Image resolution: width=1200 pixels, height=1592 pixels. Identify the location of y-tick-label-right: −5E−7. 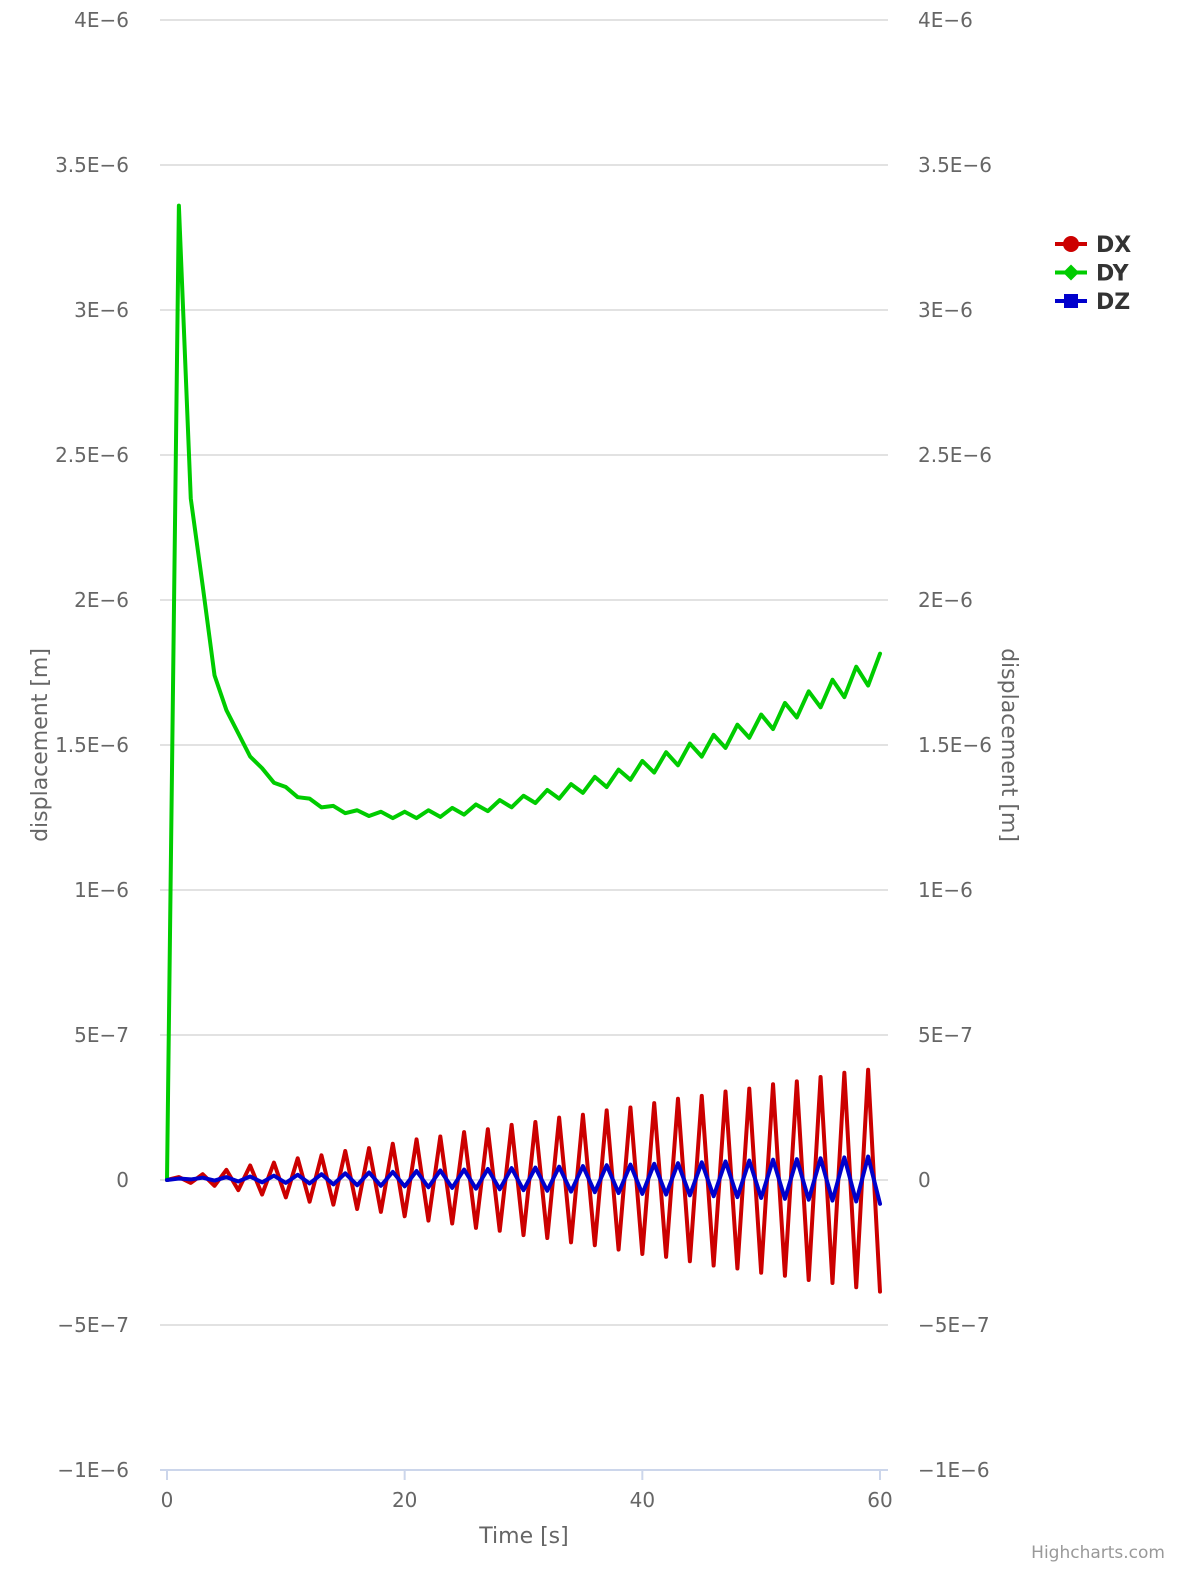
(954, 1325).